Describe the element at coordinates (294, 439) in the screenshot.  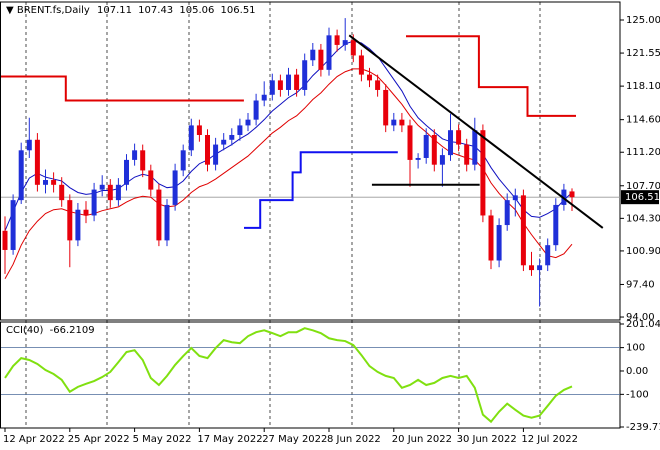
I see `x-tick-label: 27 May 2022` at that location.